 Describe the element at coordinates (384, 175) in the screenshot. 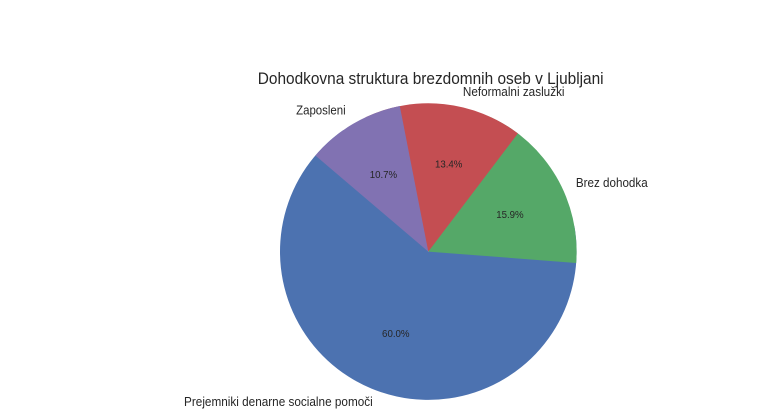

I see `svg-text: 10.7%` at that location.